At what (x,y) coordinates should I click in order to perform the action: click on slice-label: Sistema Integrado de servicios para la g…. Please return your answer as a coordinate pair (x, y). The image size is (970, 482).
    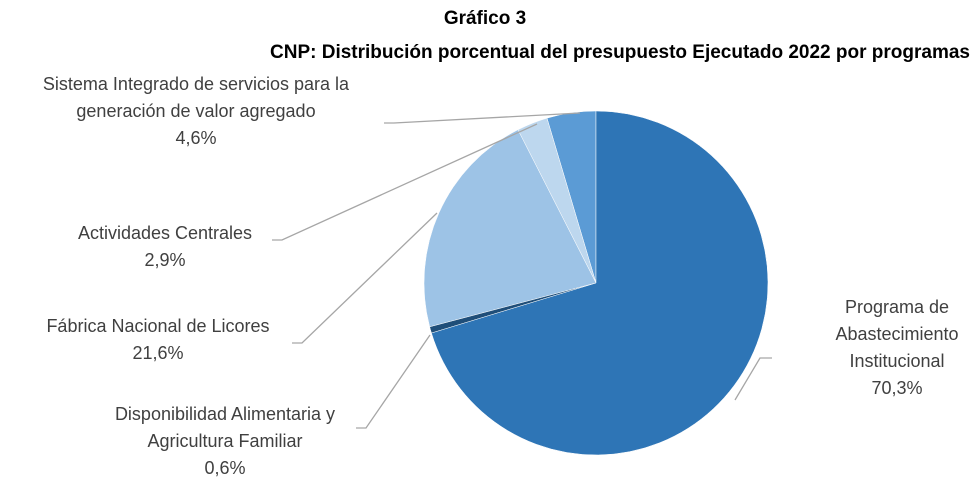
    Looking at the image, I should click on (196, 111).